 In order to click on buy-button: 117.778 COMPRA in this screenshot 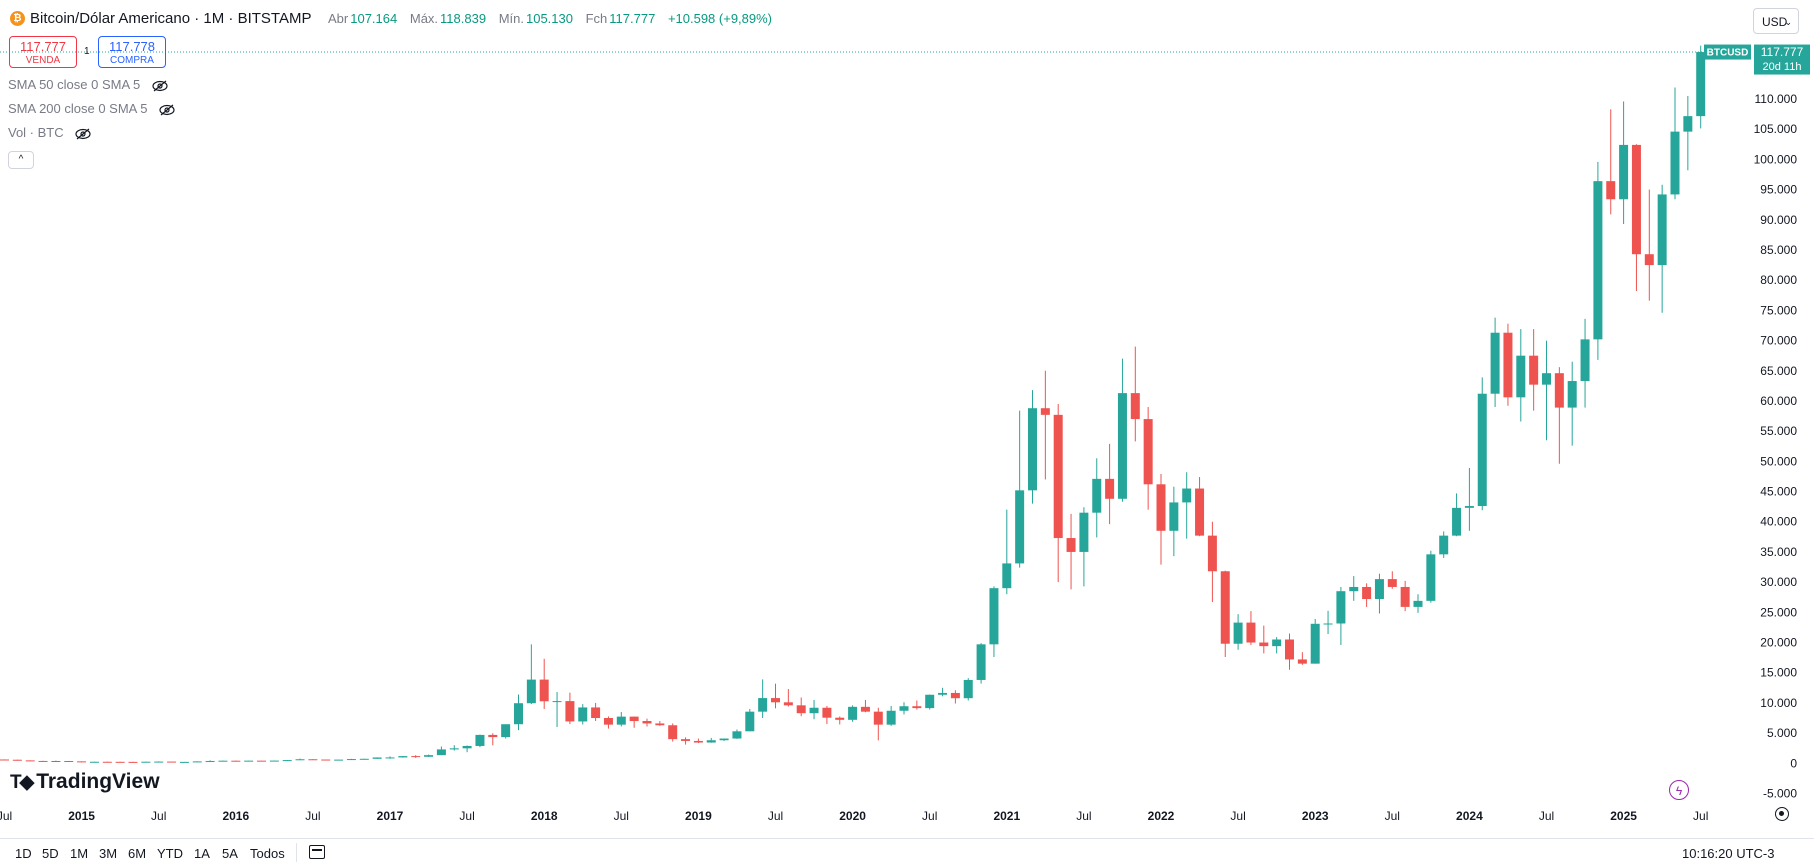, I will do `click(132, 52)`.